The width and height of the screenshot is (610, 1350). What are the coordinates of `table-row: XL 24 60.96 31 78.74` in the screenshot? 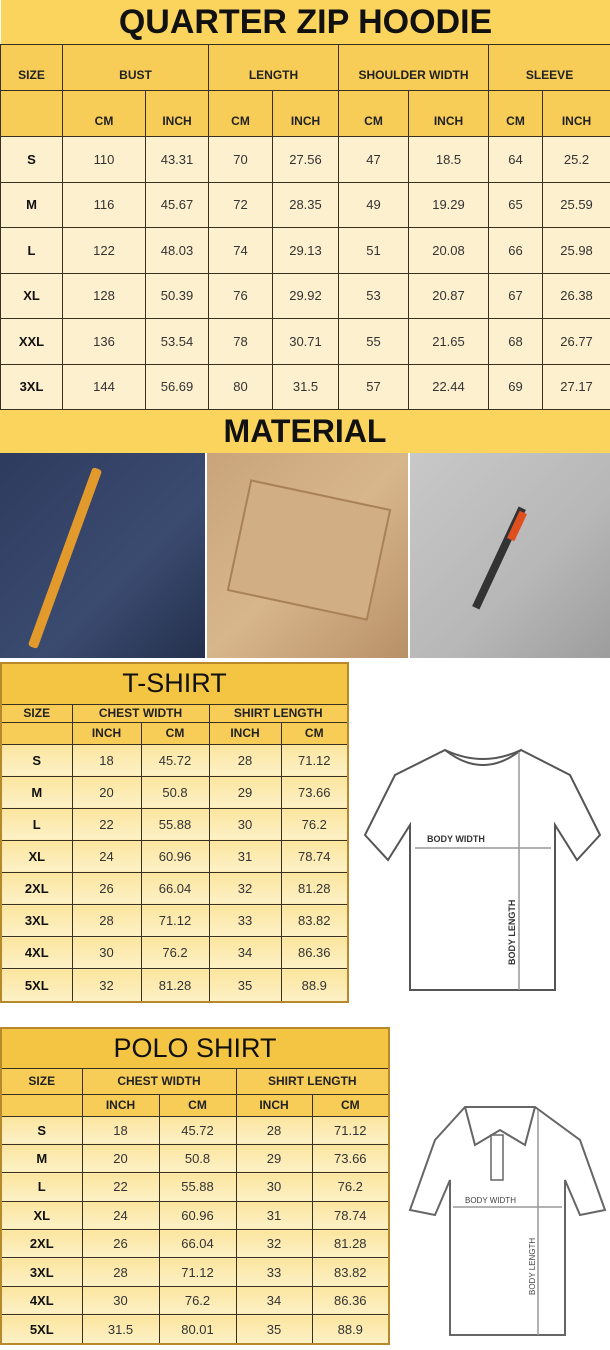 It's located at (174, 856).